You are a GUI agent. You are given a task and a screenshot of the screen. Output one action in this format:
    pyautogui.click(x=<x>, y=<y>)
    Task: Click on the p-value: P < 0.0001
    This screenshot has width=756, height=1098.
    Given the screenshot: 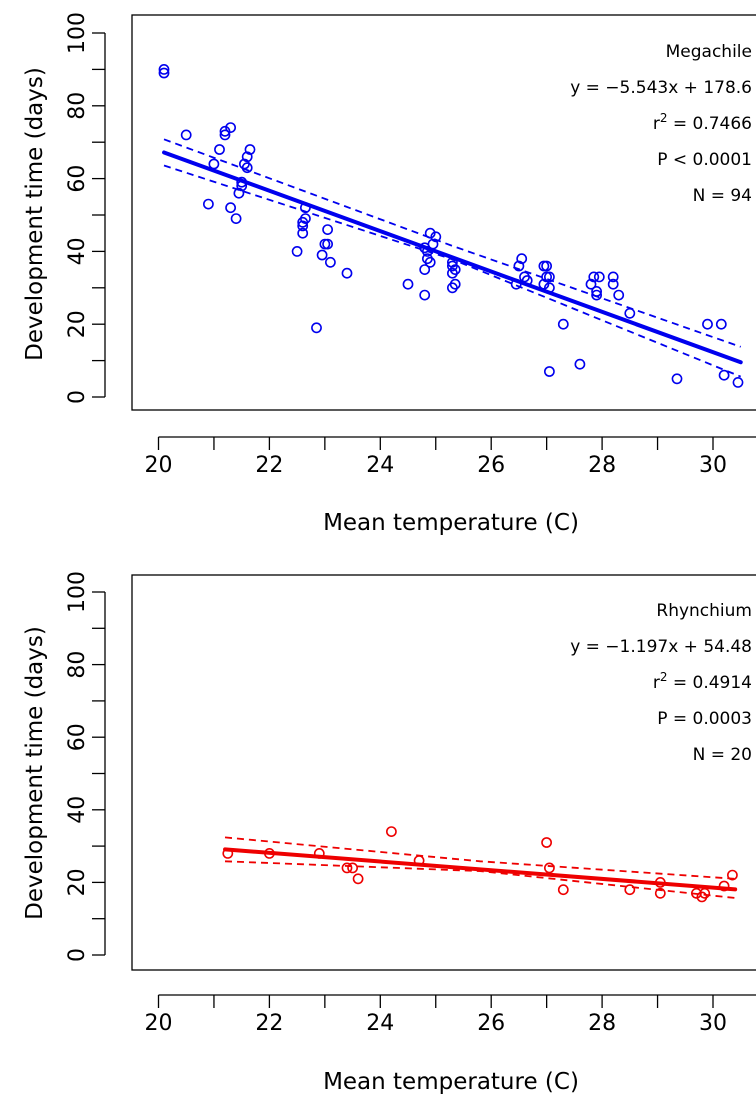 What is the action you would take?
    pyautogui.click(x=704, y=160)
    